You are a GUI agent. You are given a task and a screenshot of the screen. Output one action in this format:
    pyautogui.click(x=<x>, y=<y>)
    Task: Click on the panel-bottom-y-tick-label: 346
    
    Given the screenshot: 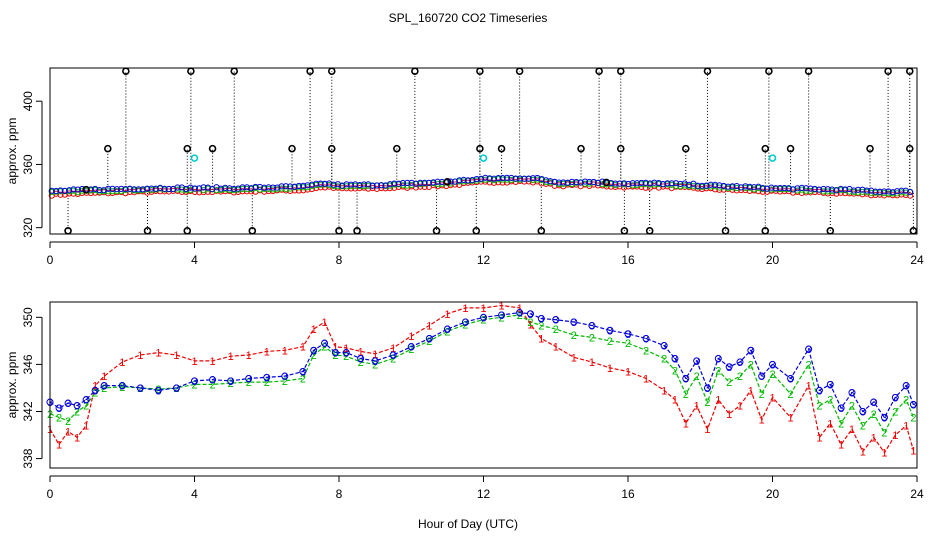 What is the action you would take?
    pyautogui.click(x=28, y=364)
    